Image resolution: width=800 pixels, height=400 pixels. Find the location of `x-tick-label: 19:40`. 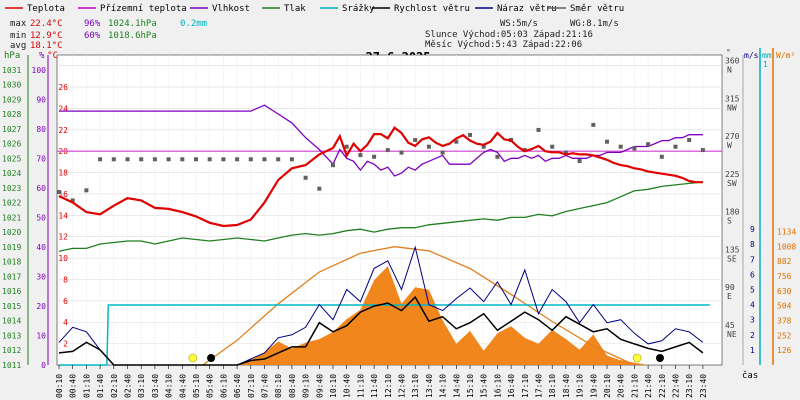

x-tick-label: 19:40 is located at coordinates (593, 386).